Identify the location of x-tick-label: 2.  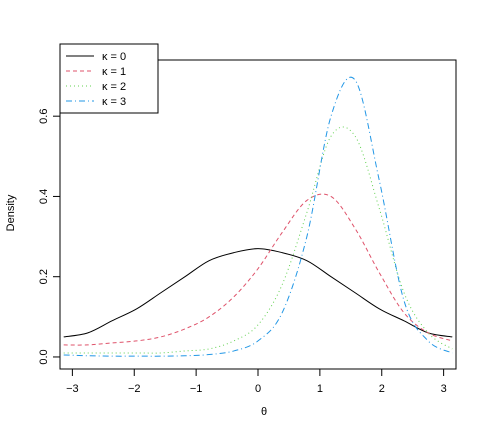
(382, 389).